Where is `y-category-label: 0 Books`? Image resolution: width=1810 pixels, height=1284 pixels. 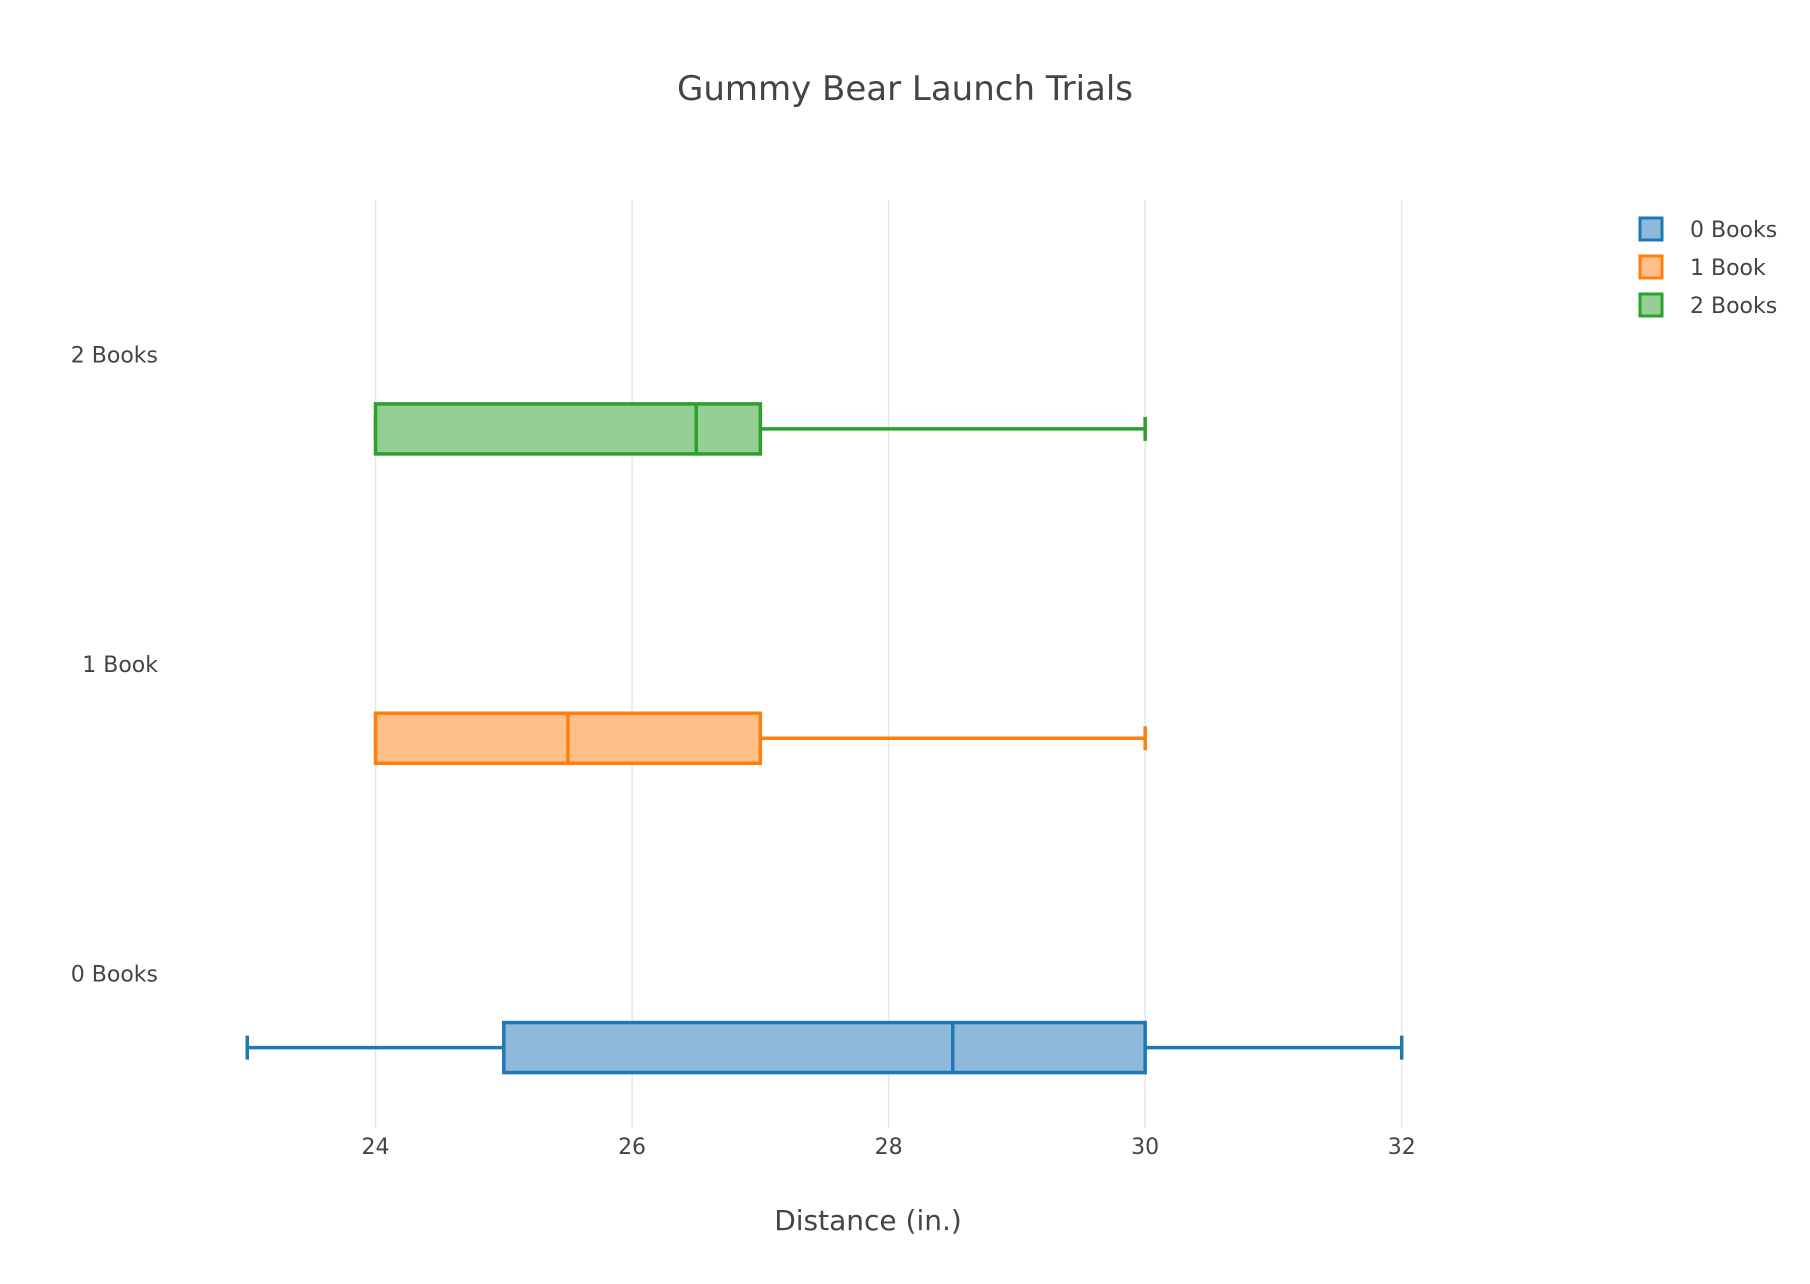
y-category-label: 0 Books is located at coordinates (114, 974).